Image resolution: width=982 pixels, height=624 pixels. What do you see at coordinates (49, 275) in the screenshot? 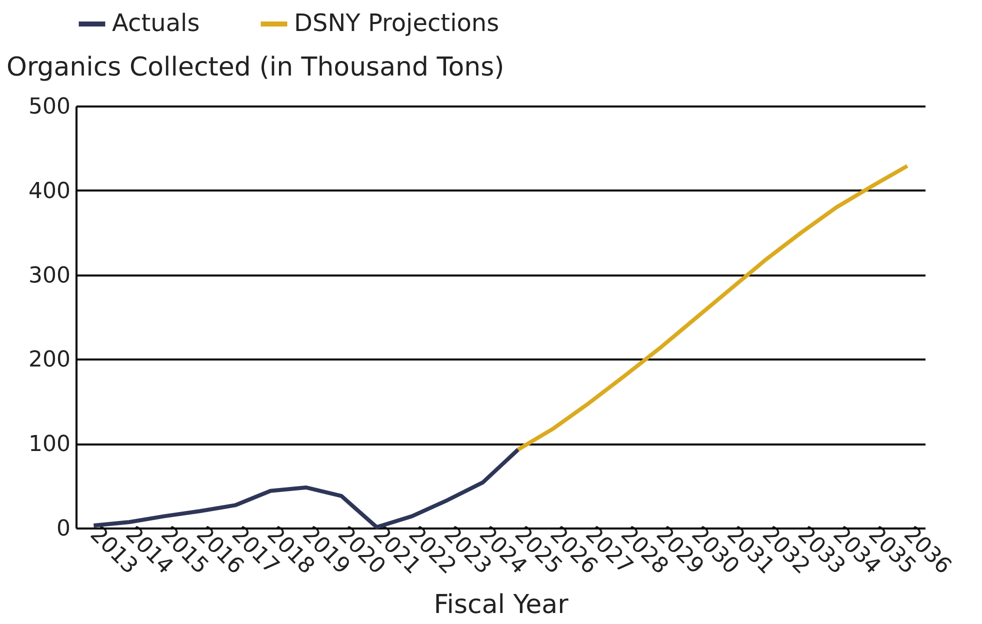
I see `y-tick-label: 300` at bounding box center [49, 275].